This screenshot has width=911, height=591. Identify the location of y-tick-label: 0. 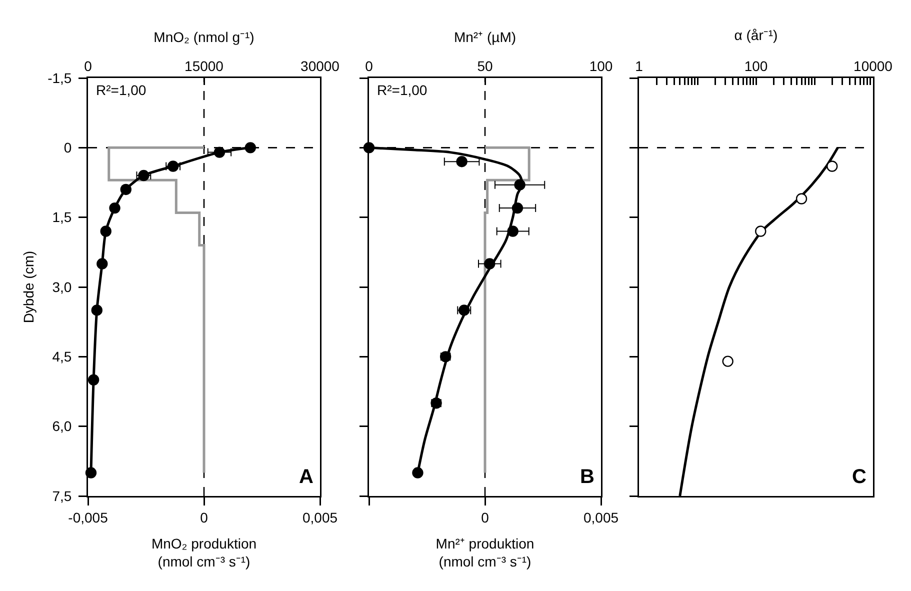
(68, 148).